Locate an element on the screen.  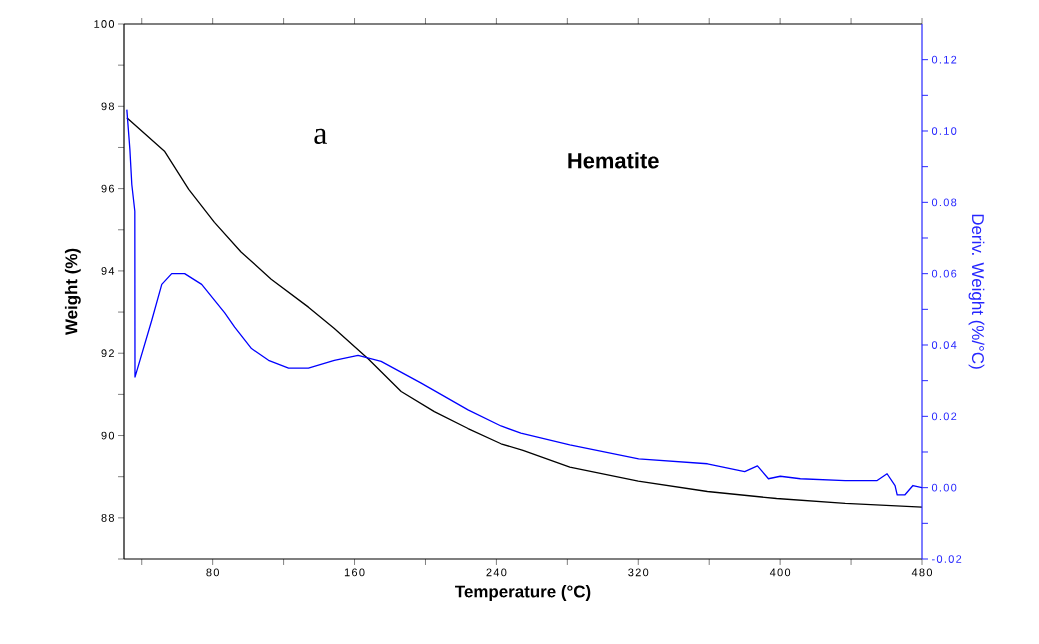
y-tick-label: 98 is located at coordinates (107, 106).